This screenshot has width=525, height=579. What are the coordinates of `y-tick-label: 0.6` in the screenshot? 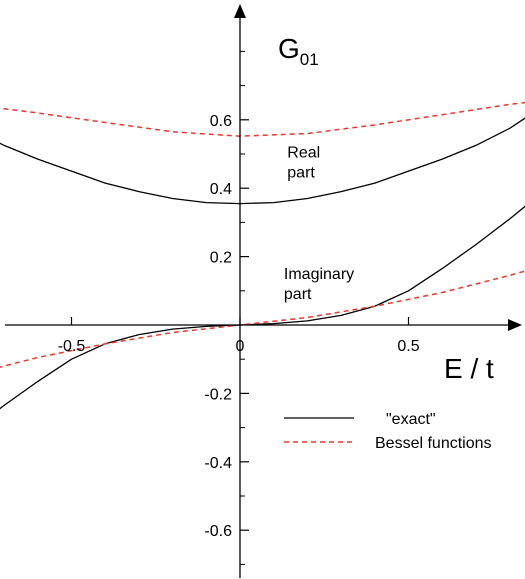 It's located at (221, 121).